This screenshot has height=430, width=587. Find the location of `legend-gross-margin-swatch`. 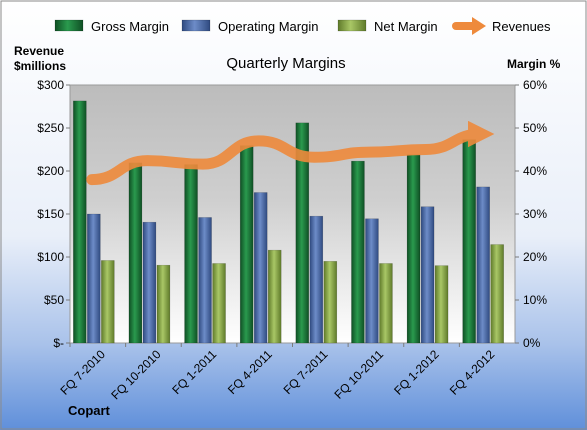

legend-gross-margin-swatch is located at coordinates (69, 25).